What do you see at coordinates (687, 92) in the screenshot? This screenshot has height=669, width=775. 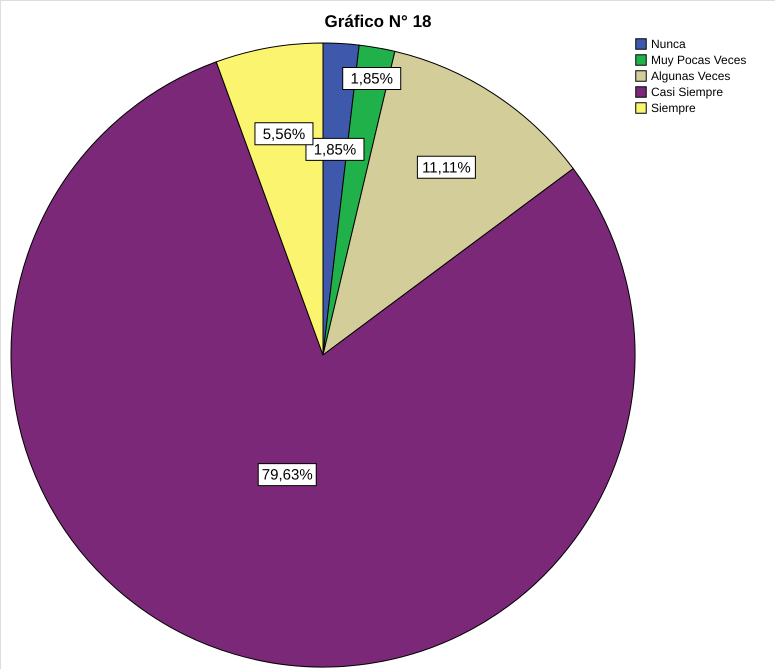 I see `legend-label: Casi Siempre` at bounding box center [687, 92].